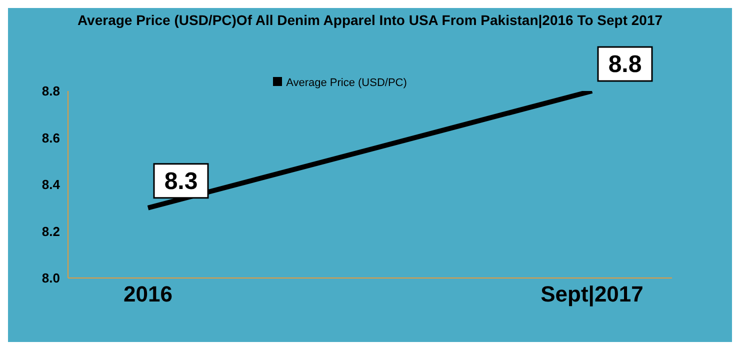 The height and width of the screenshot is (350, 740). Describe the element at coordinates (346, 83) in the screenshot. I see `legend-label: Average Price (USD/PC)` at that location.